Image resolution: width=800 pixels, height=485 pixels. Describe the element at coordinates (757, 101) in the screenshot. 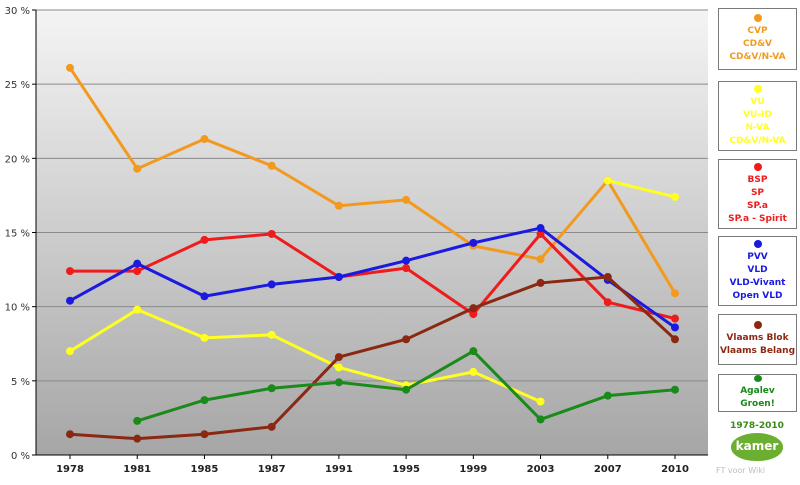

I see `legend-label: VU` at that location.